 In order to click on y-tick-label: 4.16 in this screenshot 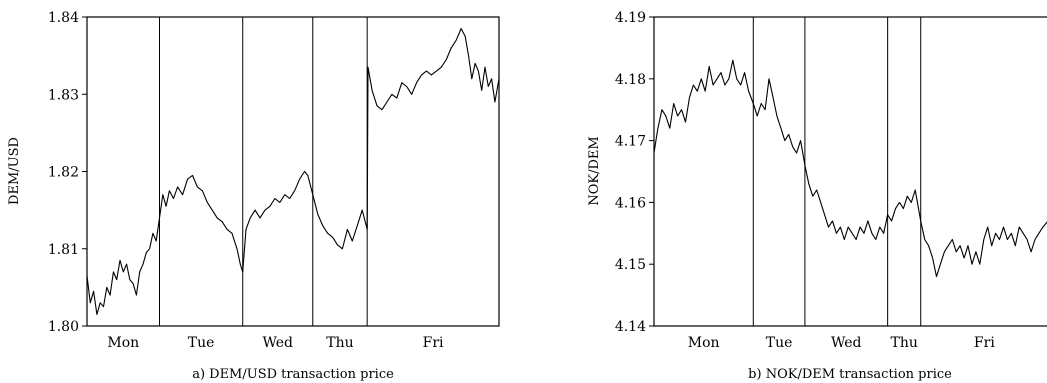, I will do `click(630, 203)`.